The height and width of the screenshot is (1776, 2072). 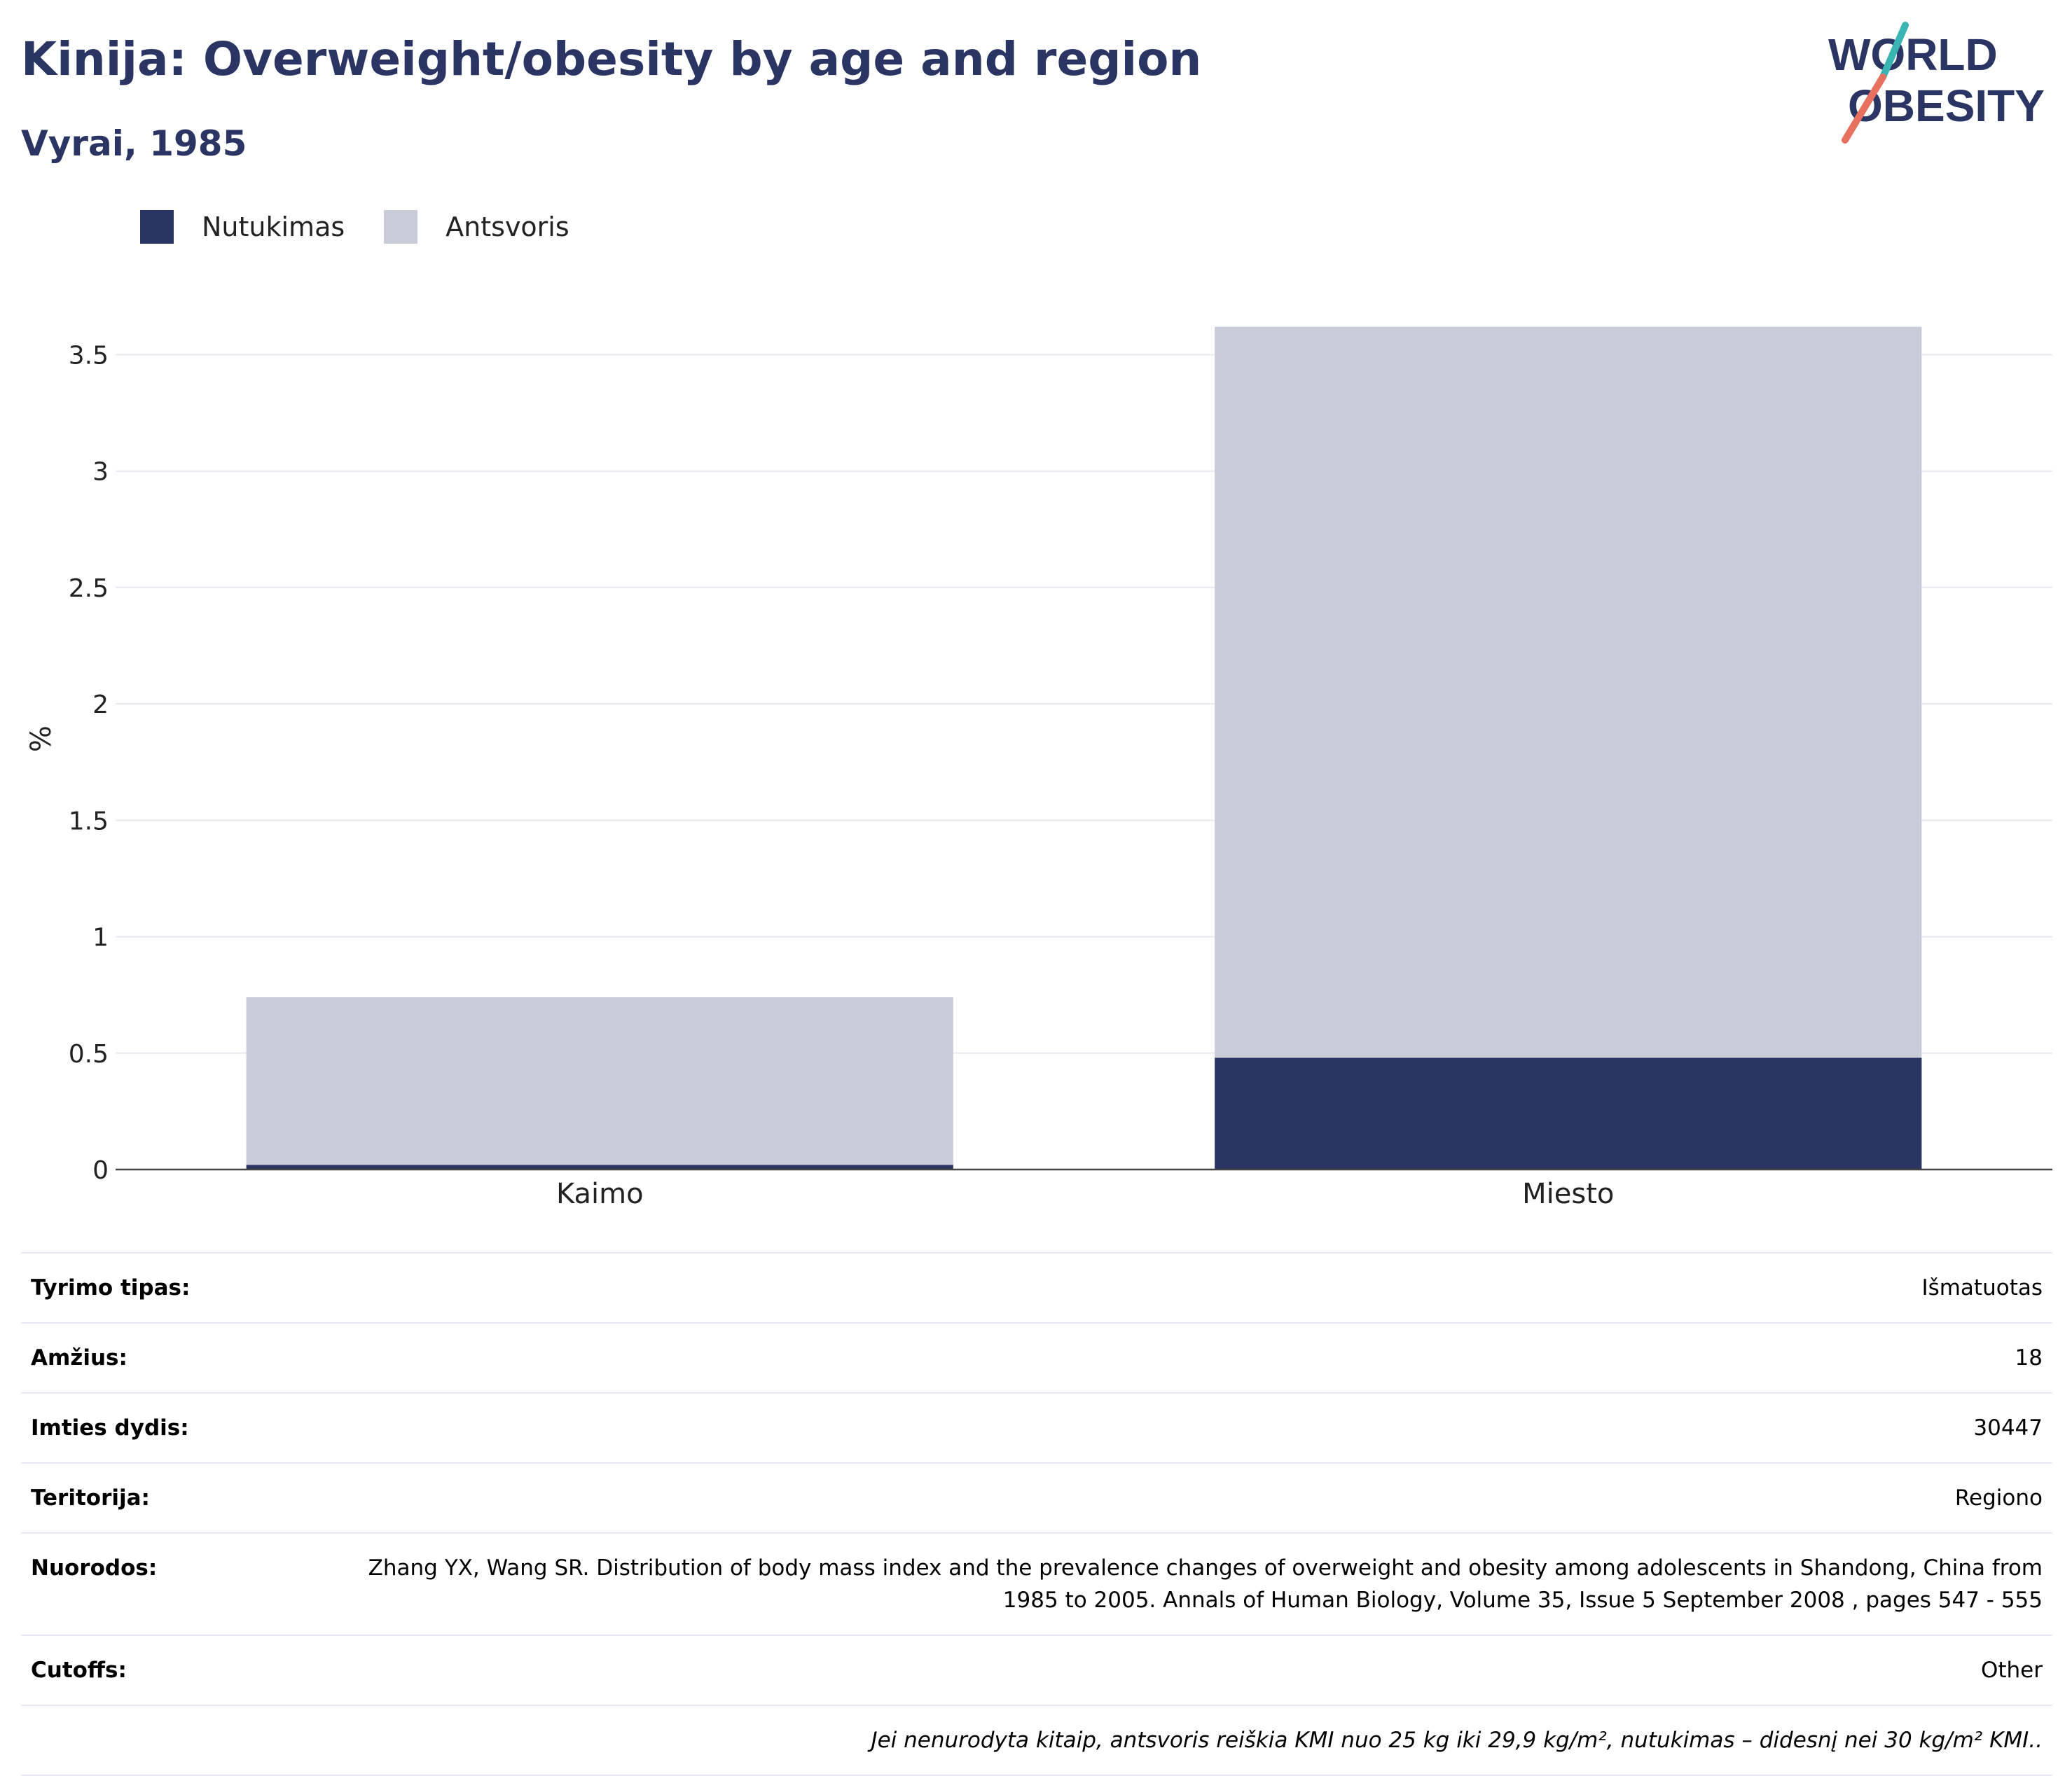 I want to click on legend-item-1: Antsvoris, so click(x=477, y=227).